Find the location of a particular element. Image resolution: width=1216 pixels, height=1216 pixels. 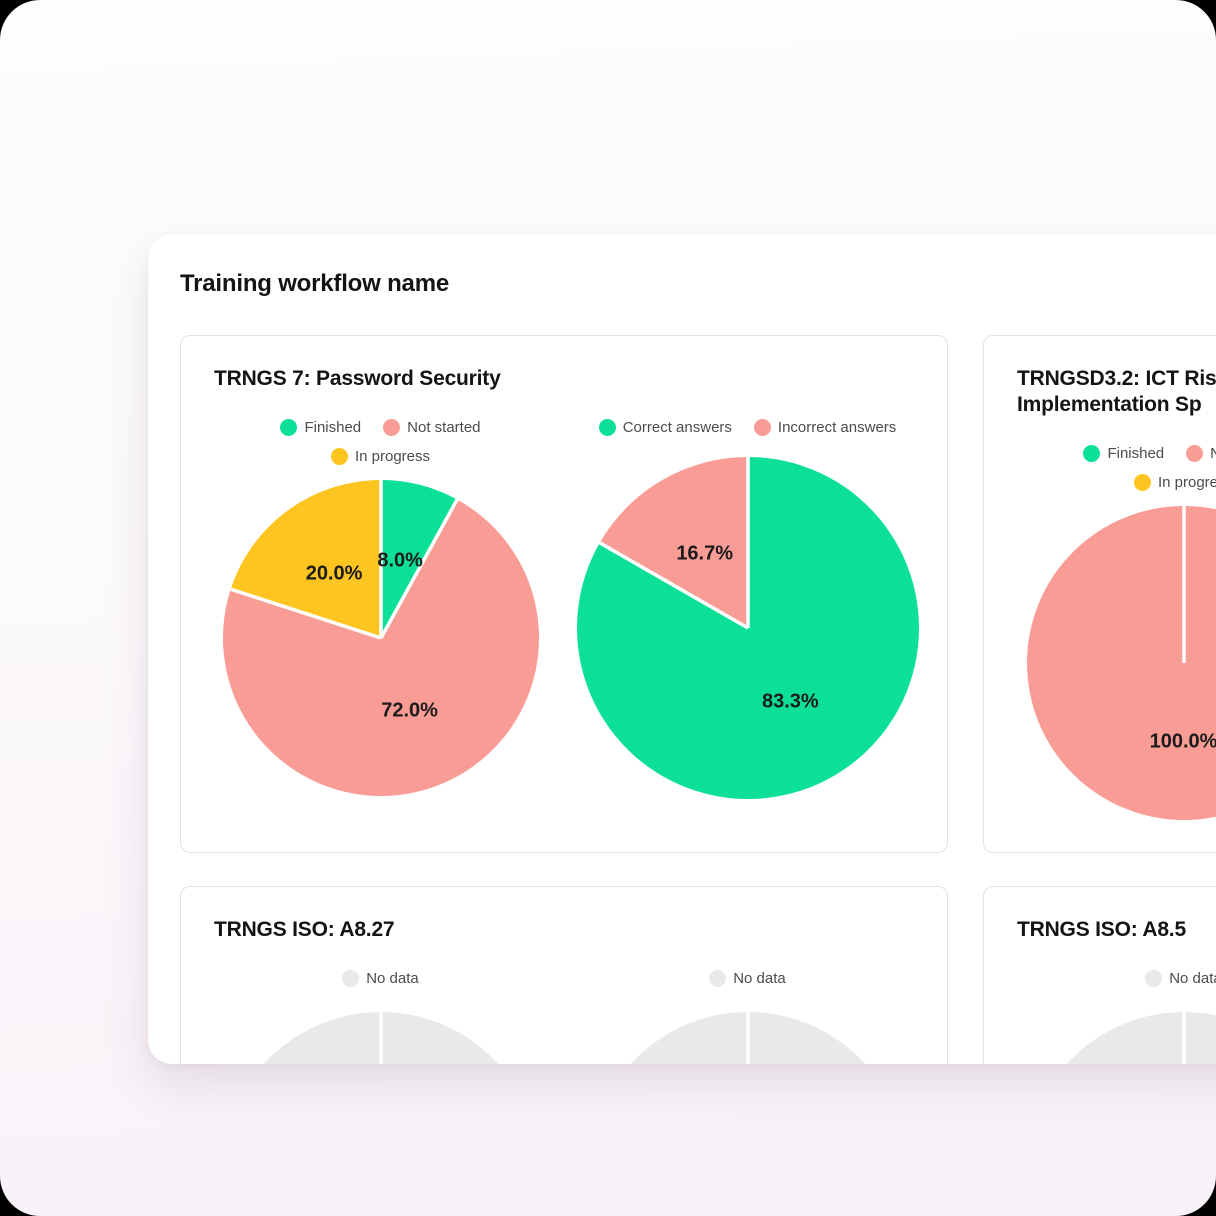

pie-chart: 8.0% 72.0% 20.0% is located at coordinates (380, 638).